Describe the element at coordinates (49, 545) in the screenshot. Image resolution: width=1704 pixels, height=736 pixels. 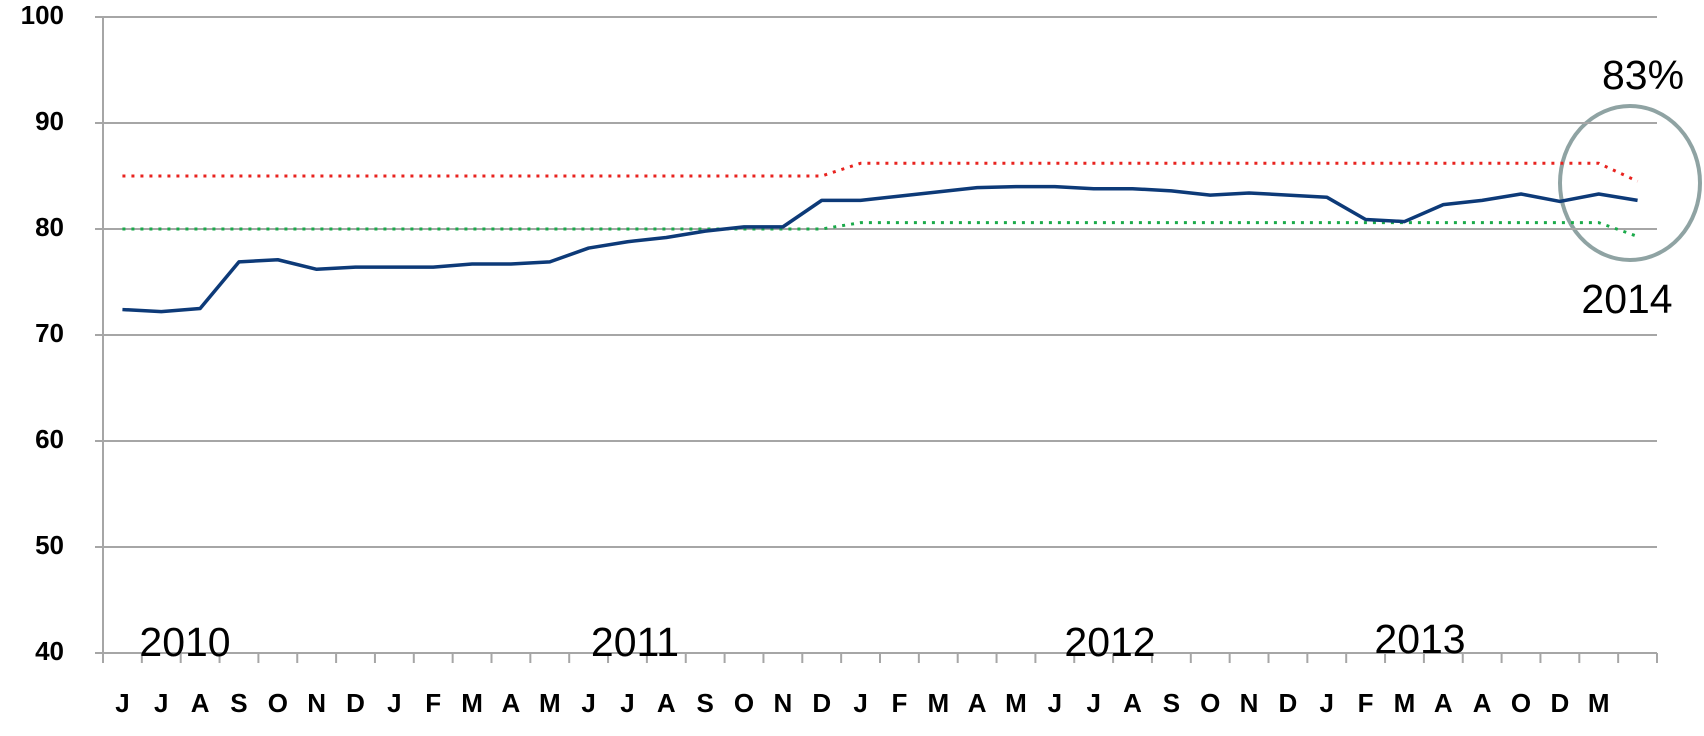
I see `y-tick-label: 50` at that location.